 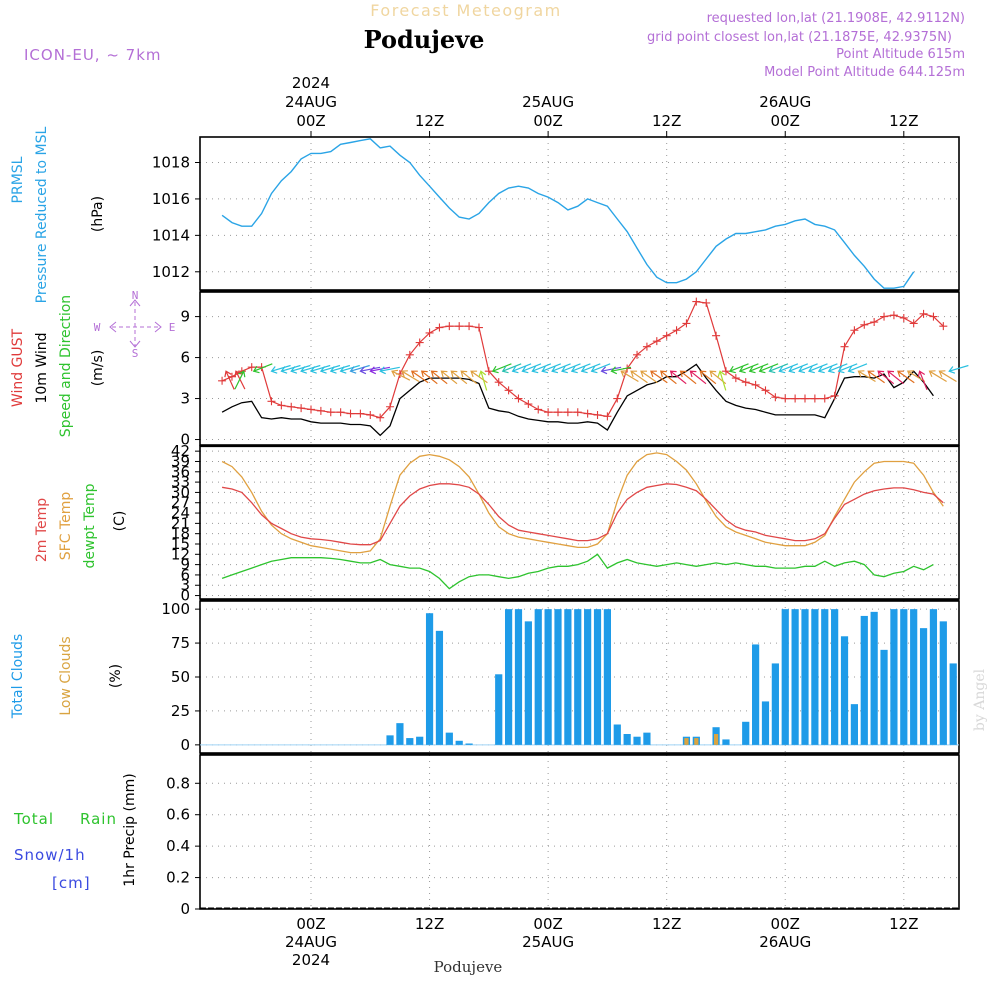 What do you see at coordinates (116, 676) in the screenshot?
I see `clouds-unit: (%)` at bounding box center [116, 676].